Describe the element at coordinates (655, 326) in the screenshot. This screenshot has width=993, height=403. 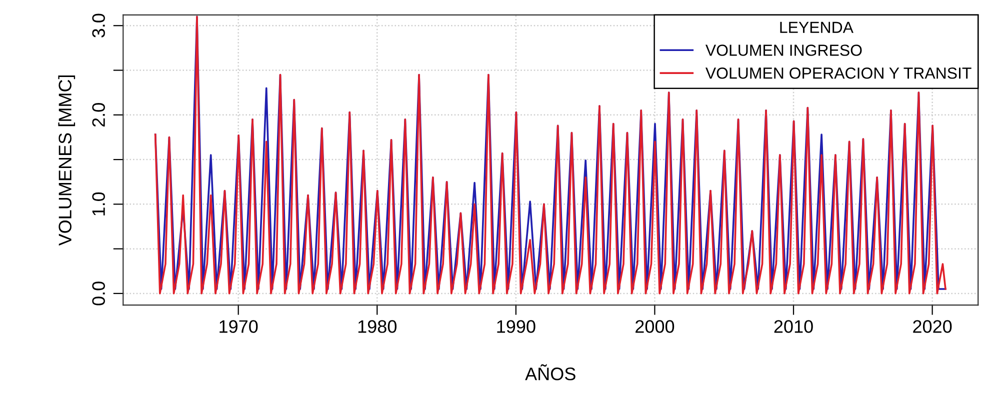
I see `x-tick-label: 2000` at that location.